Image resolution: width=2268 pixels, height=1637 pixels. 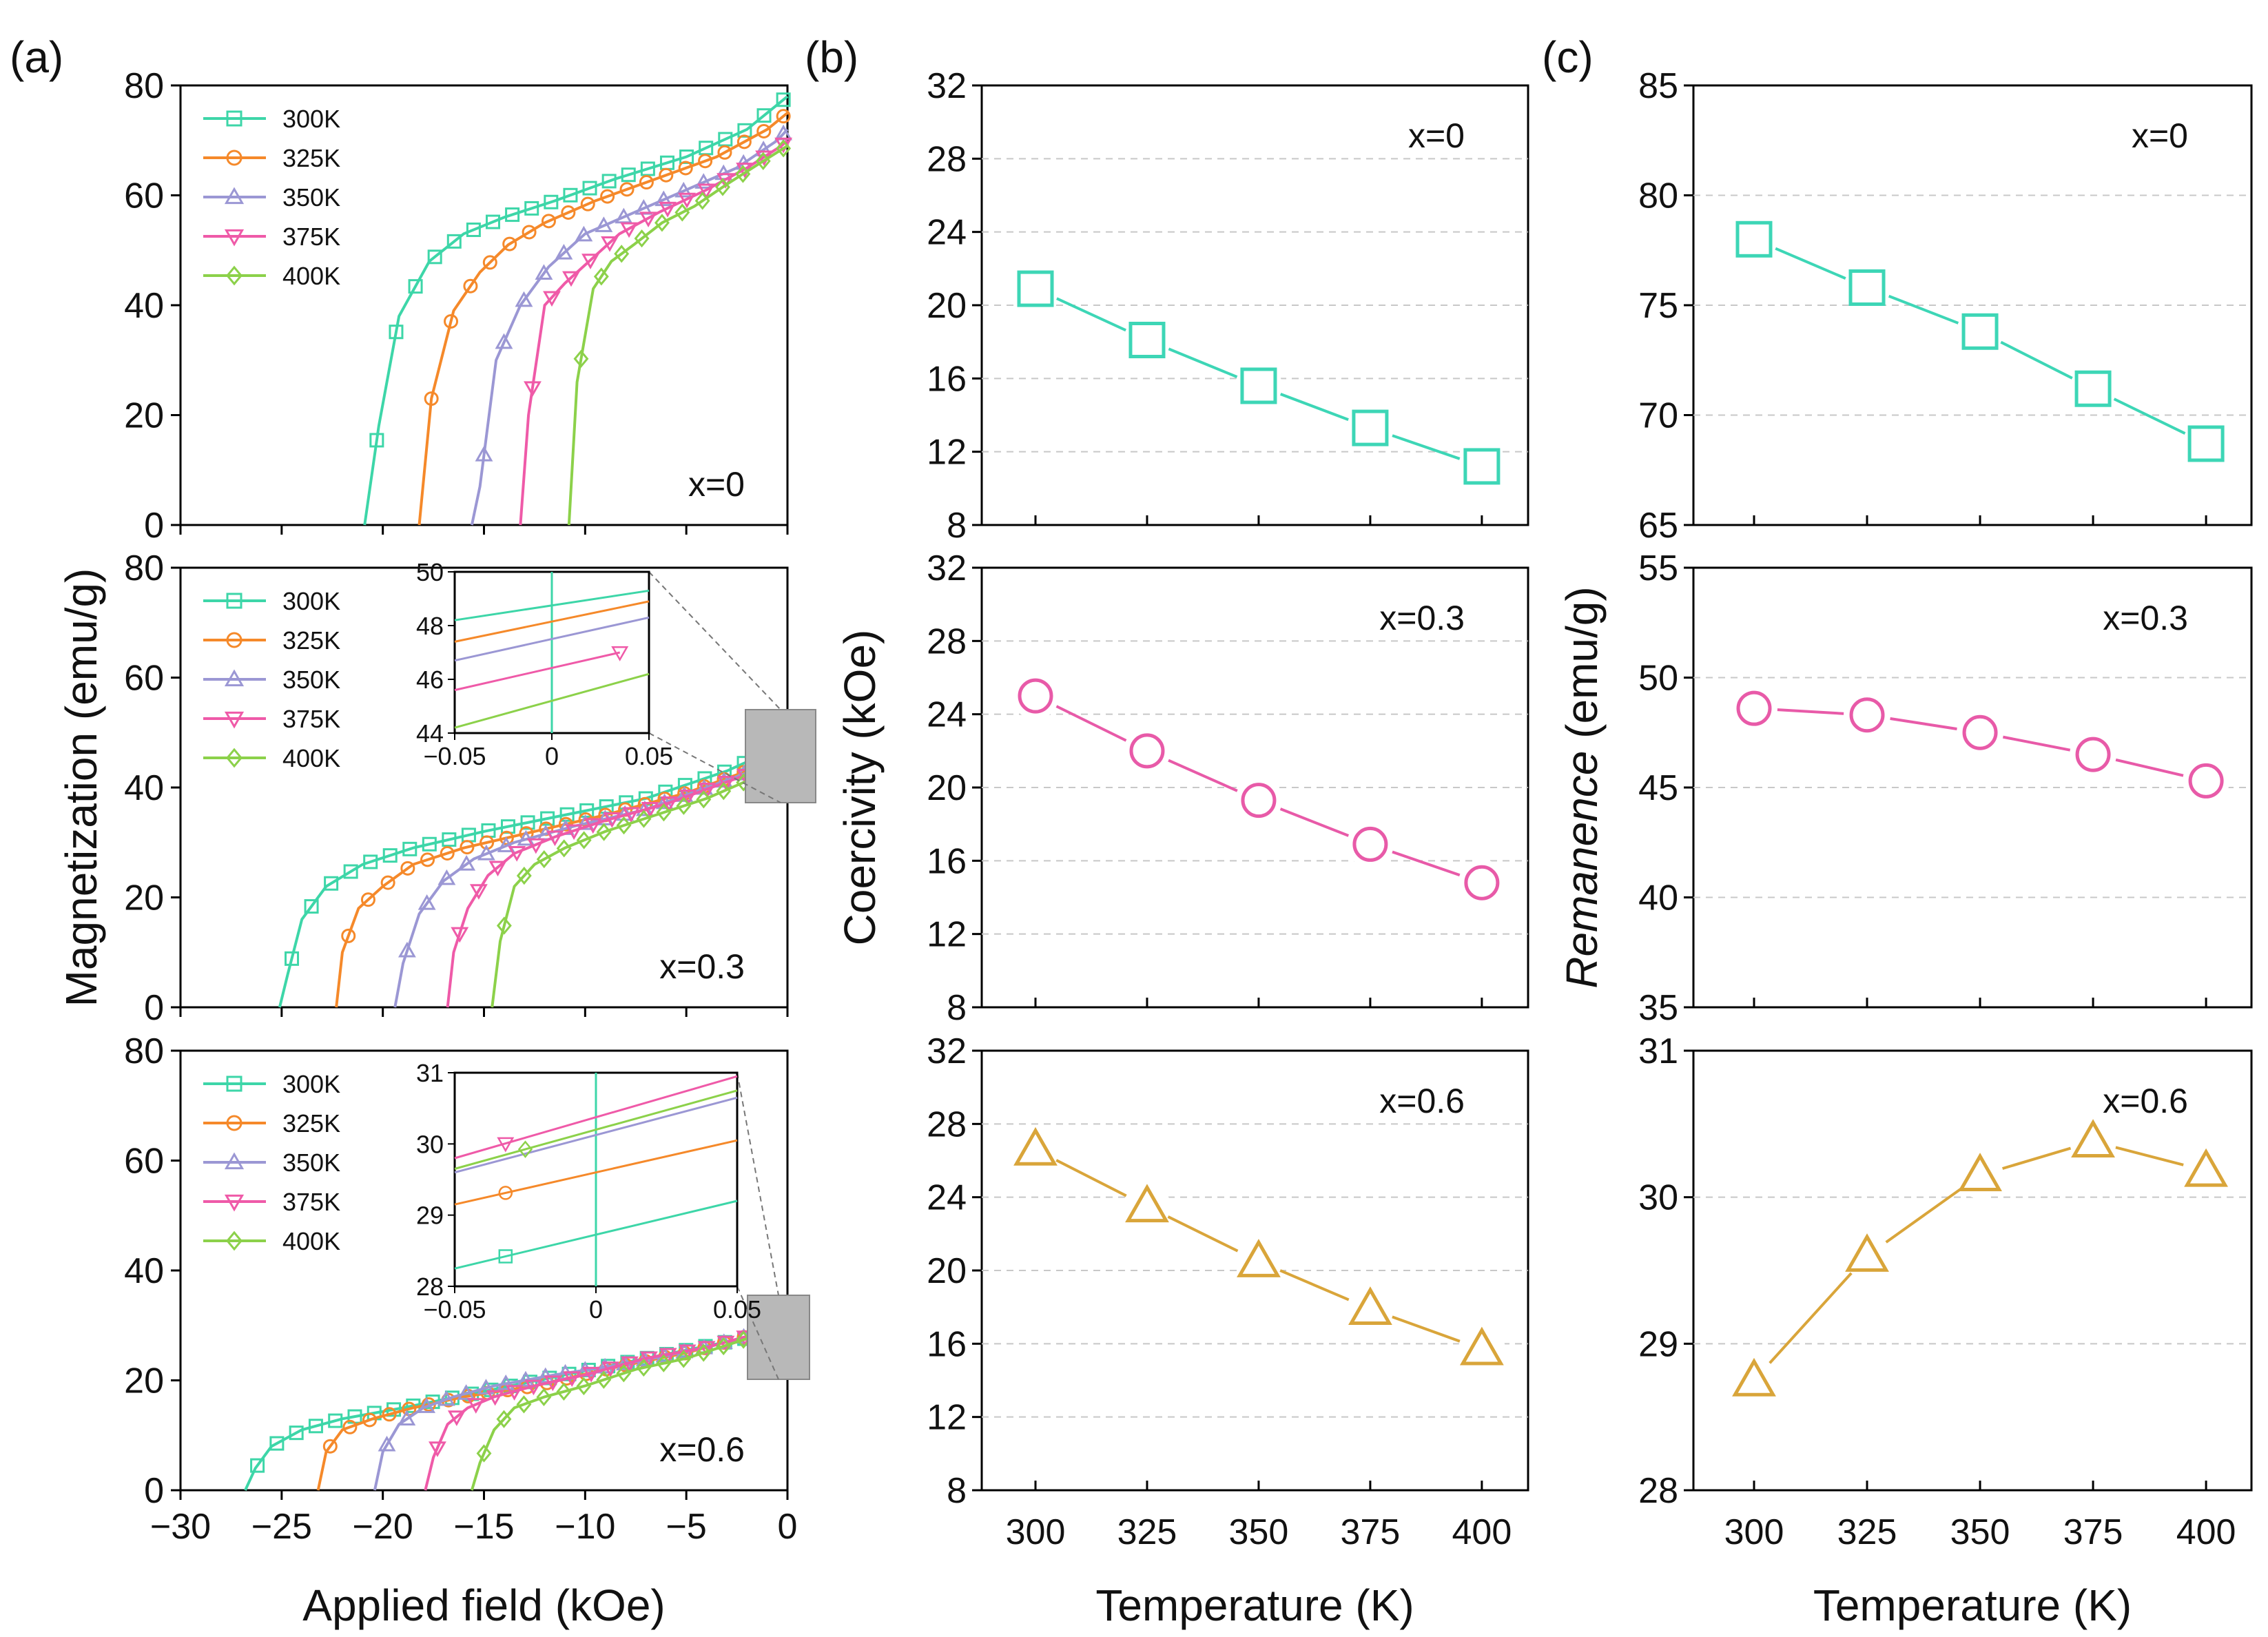 What do you see at coordinates (430, 733) in the screenshot?
I see `inset-y-tick-label: 44` at bounding box center [430, 733].